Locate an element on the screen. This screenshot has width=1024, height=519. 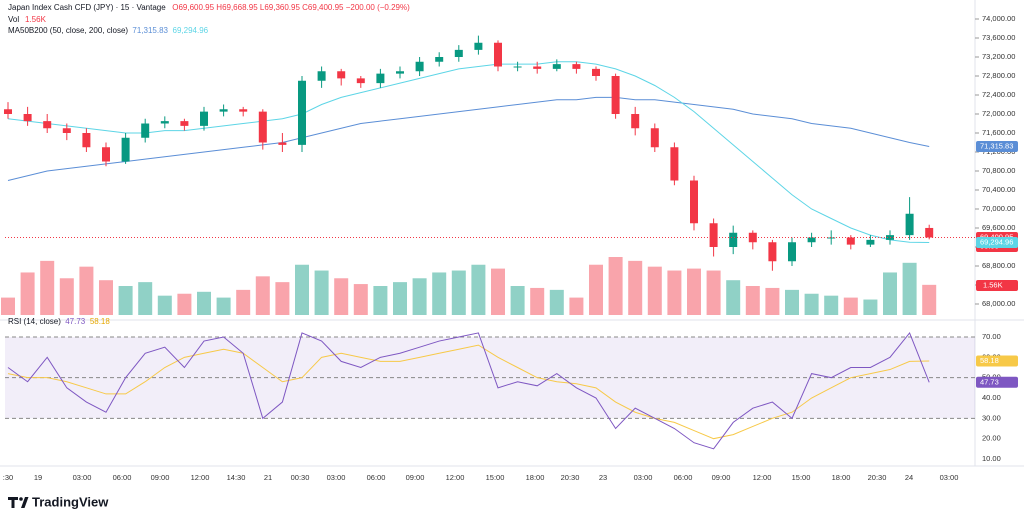
vol-value: 1.56K is located at coordinates (36, 19).